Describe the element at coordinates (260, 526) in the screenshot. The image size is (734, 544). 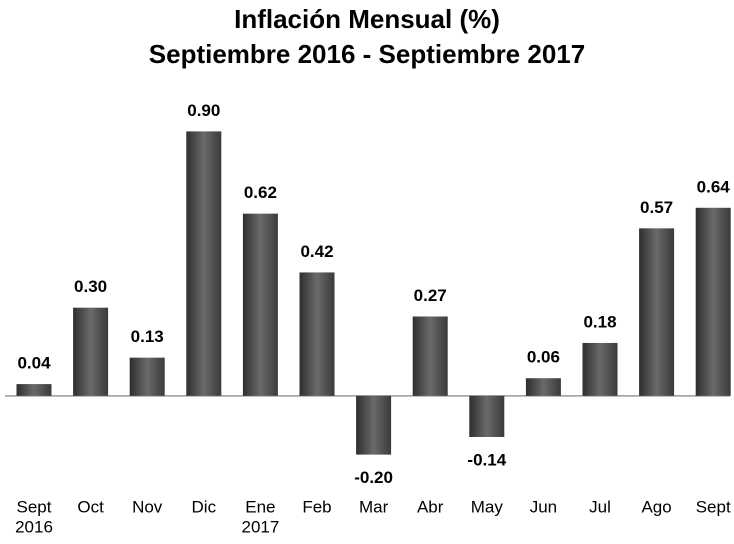
I see `x-tick-label: 2017` at that location.